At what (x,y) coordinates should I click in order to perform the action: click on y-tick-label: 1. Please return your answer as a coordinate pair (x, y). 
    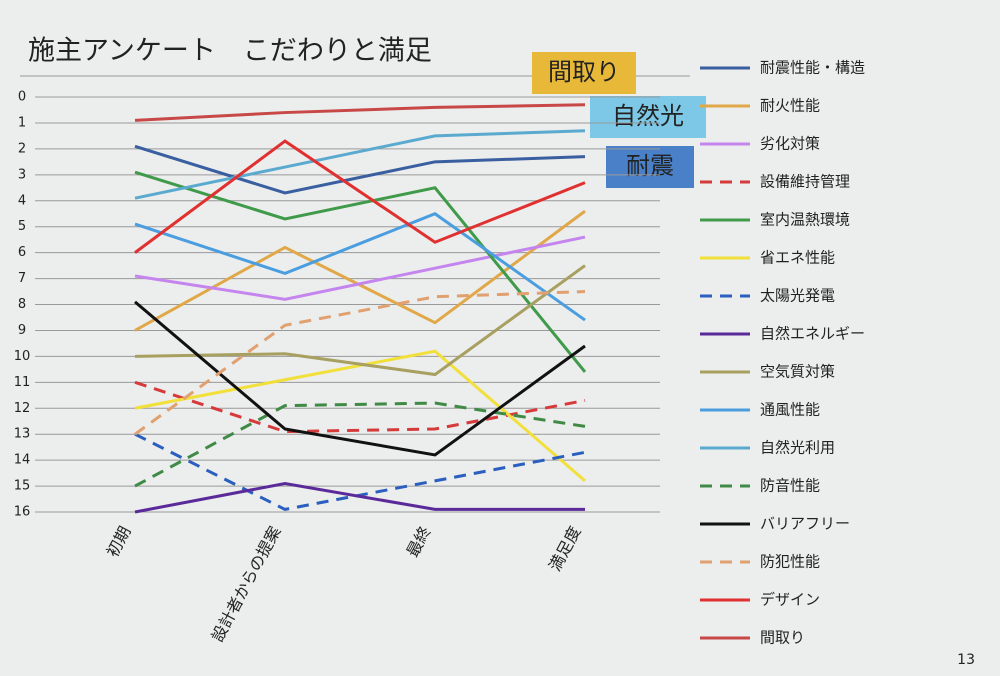
    Looking at the image, I should click on (22, 122).